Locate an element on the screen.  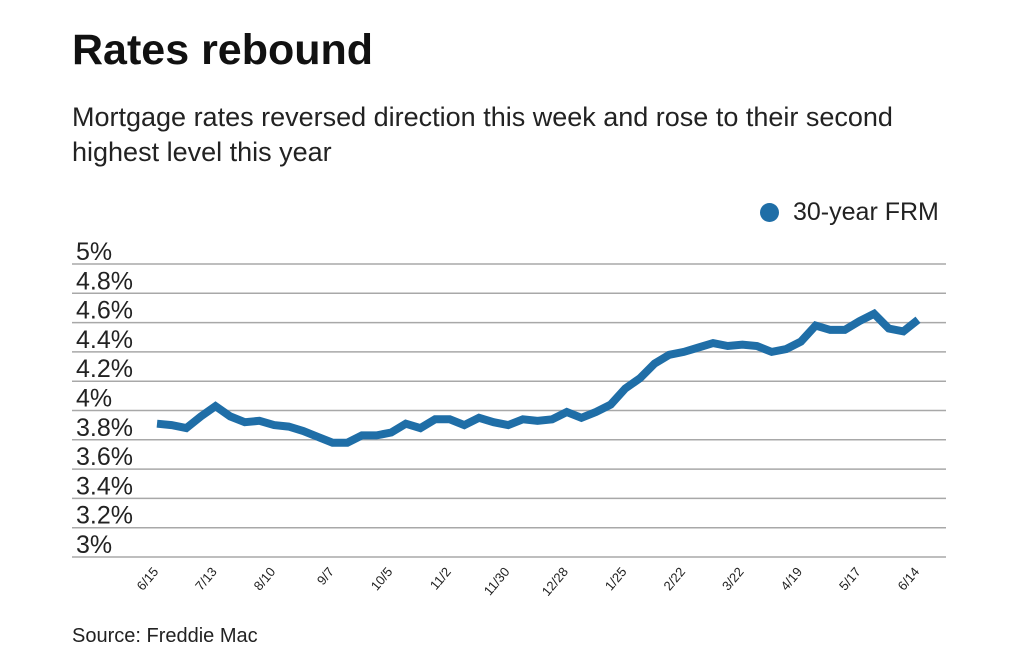
y-tick-label: 4.8% is located at coordinates (104, 281).